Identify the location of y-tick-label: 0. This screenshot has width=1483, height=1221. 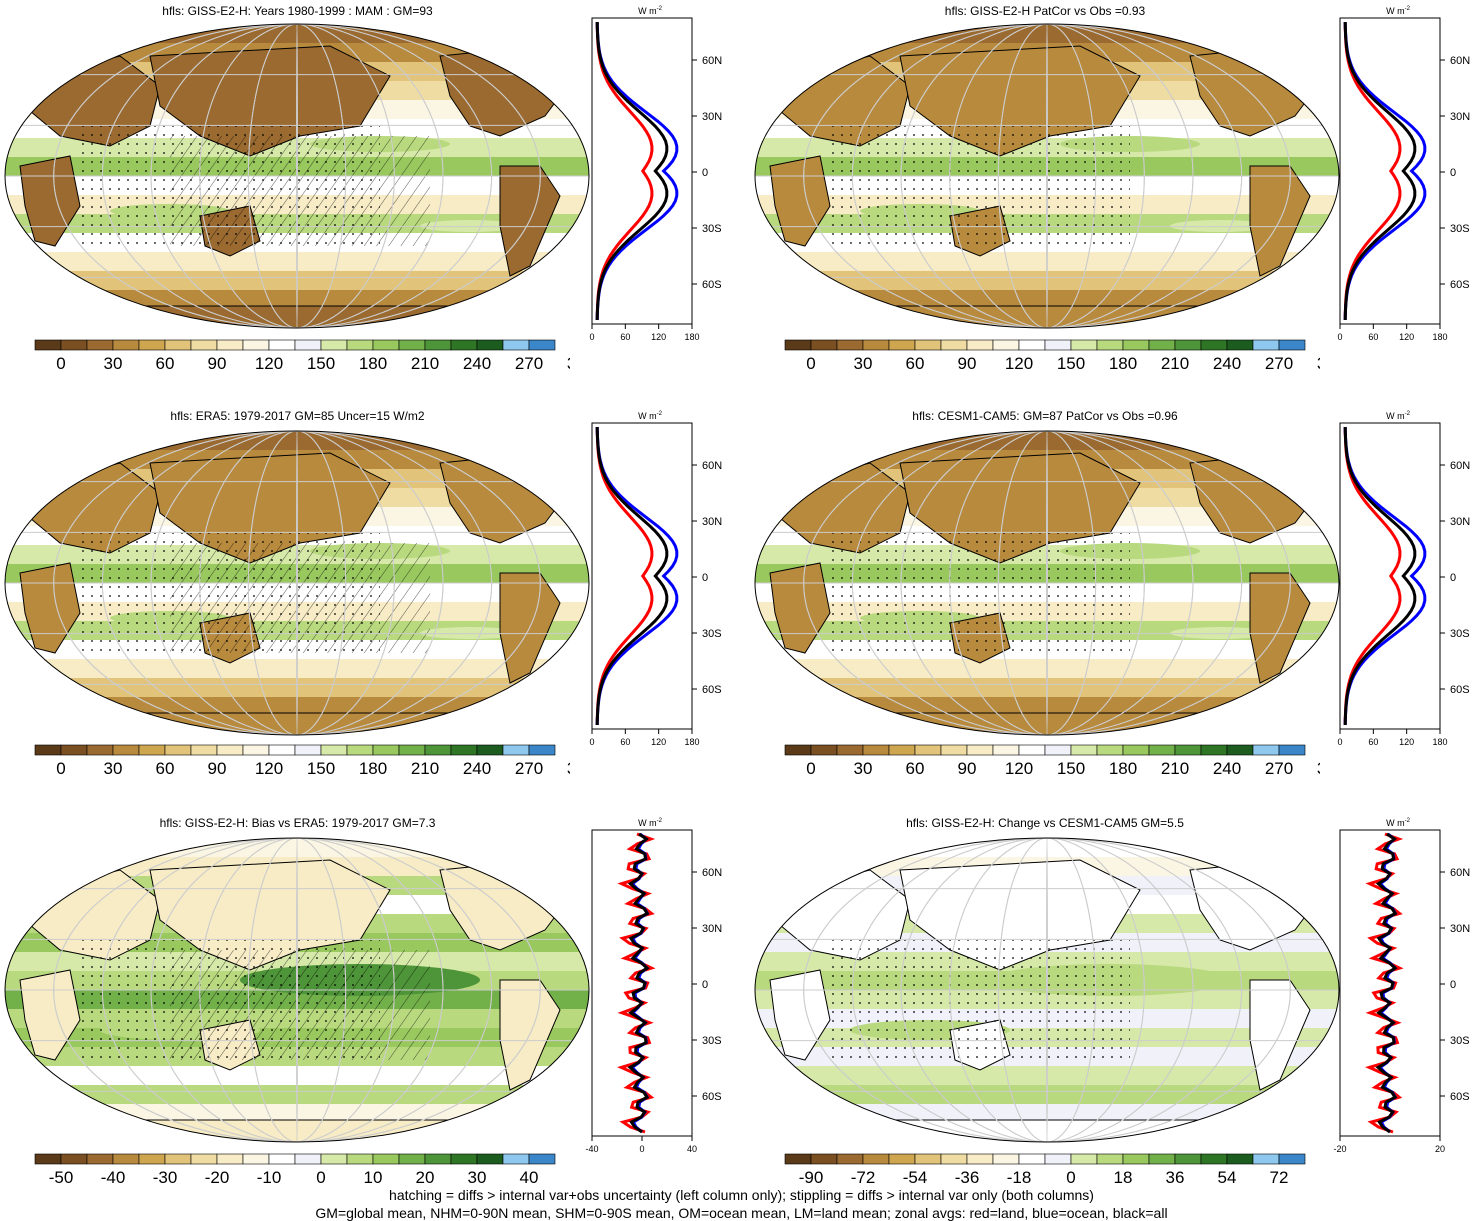
(705, 985).